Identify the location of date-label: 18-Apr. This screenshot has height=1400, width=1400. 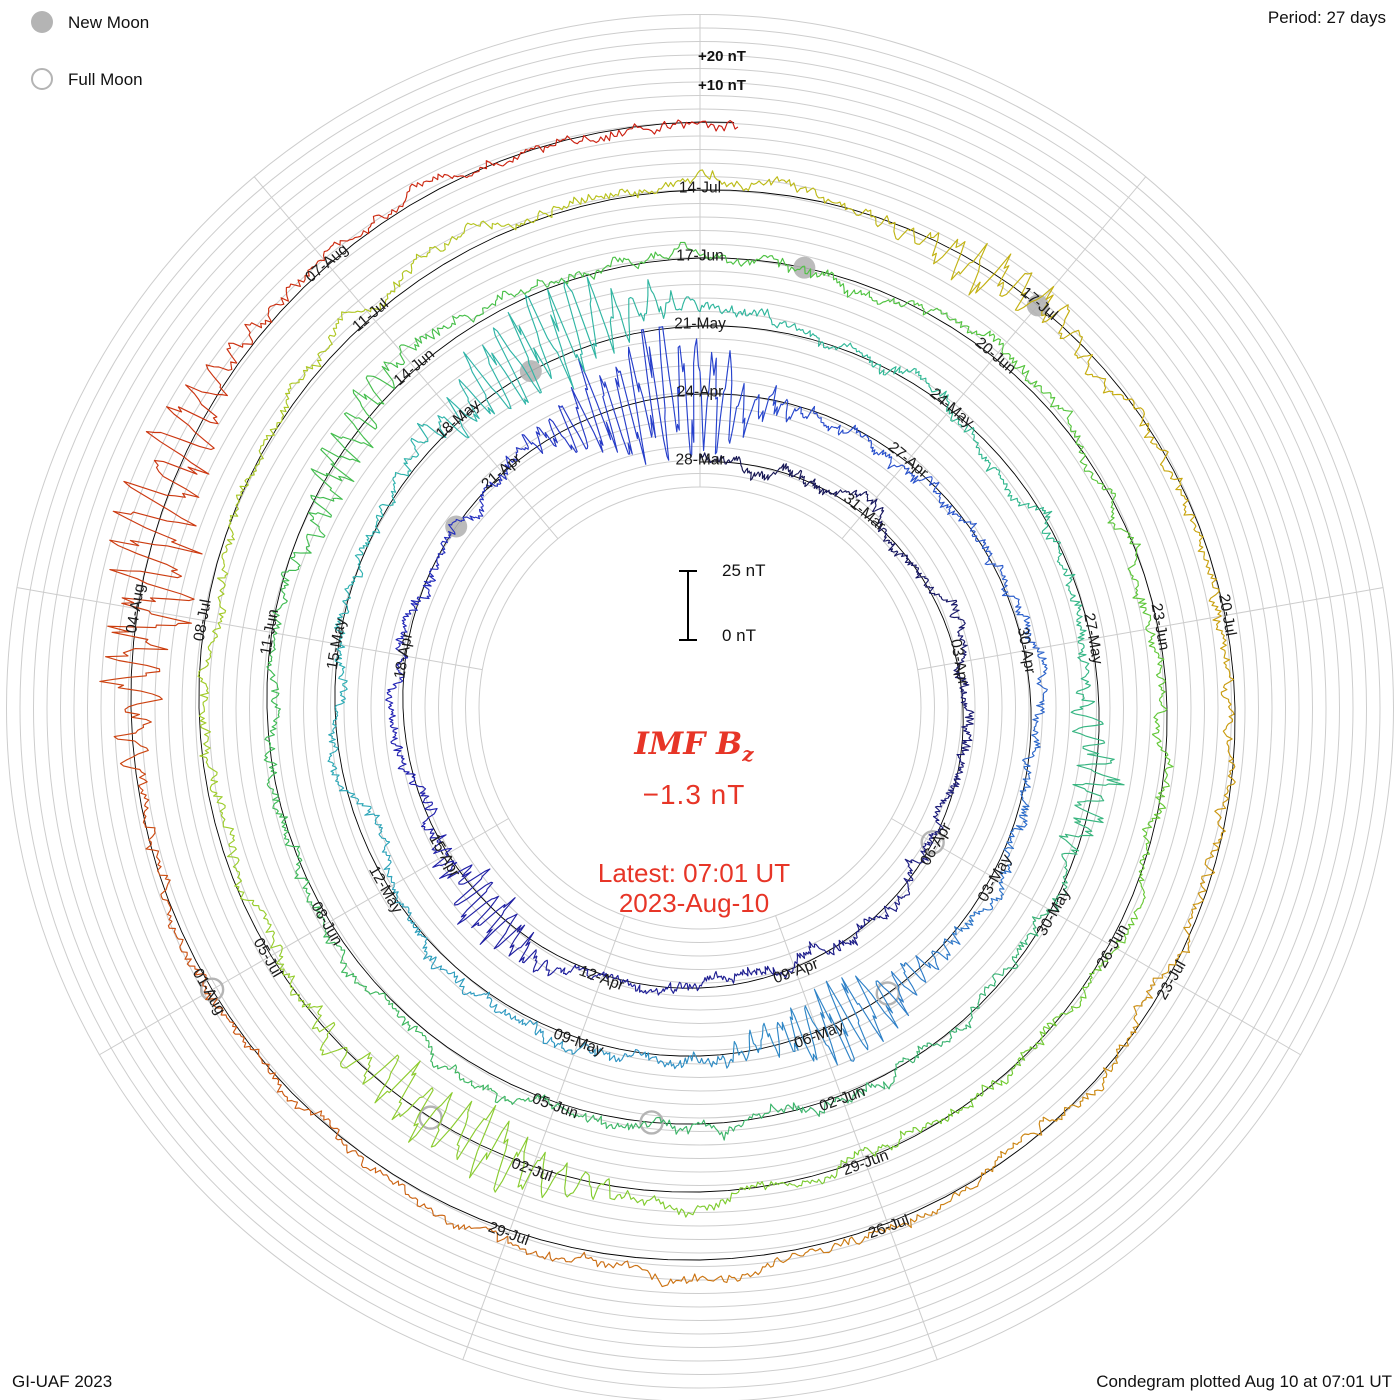
(403, 655).